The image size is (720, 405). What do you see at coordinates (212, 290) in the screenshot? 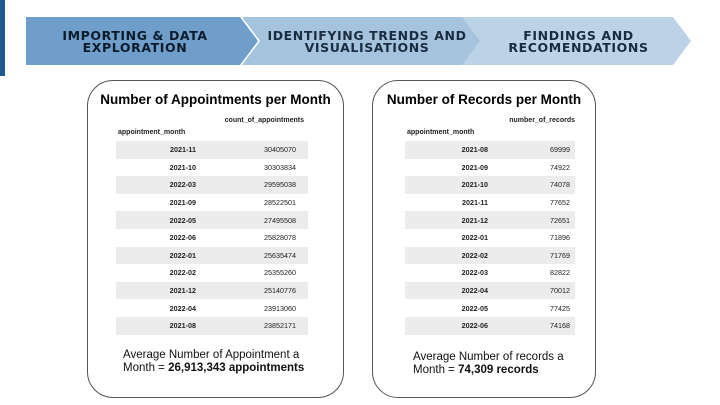
I see `table-row: 2021-12 25140776` at bounding box center [212, 290].